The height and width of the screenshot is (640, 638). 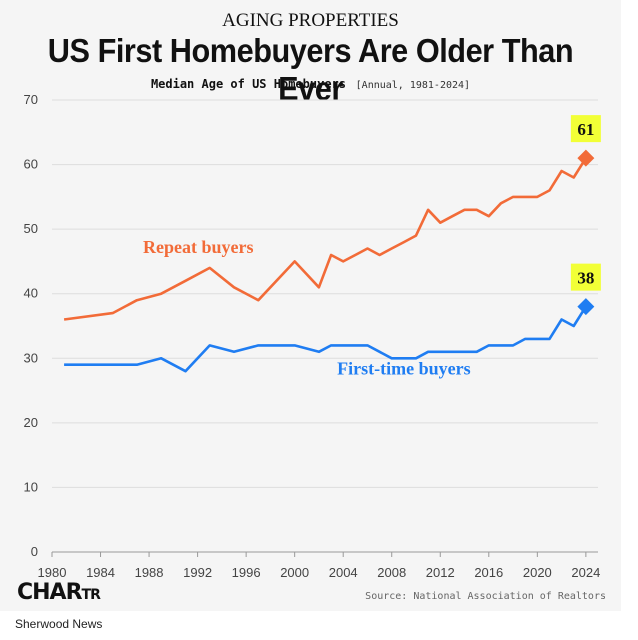 I want to click on y-tick-label: 70, so click(x=31, y=99).